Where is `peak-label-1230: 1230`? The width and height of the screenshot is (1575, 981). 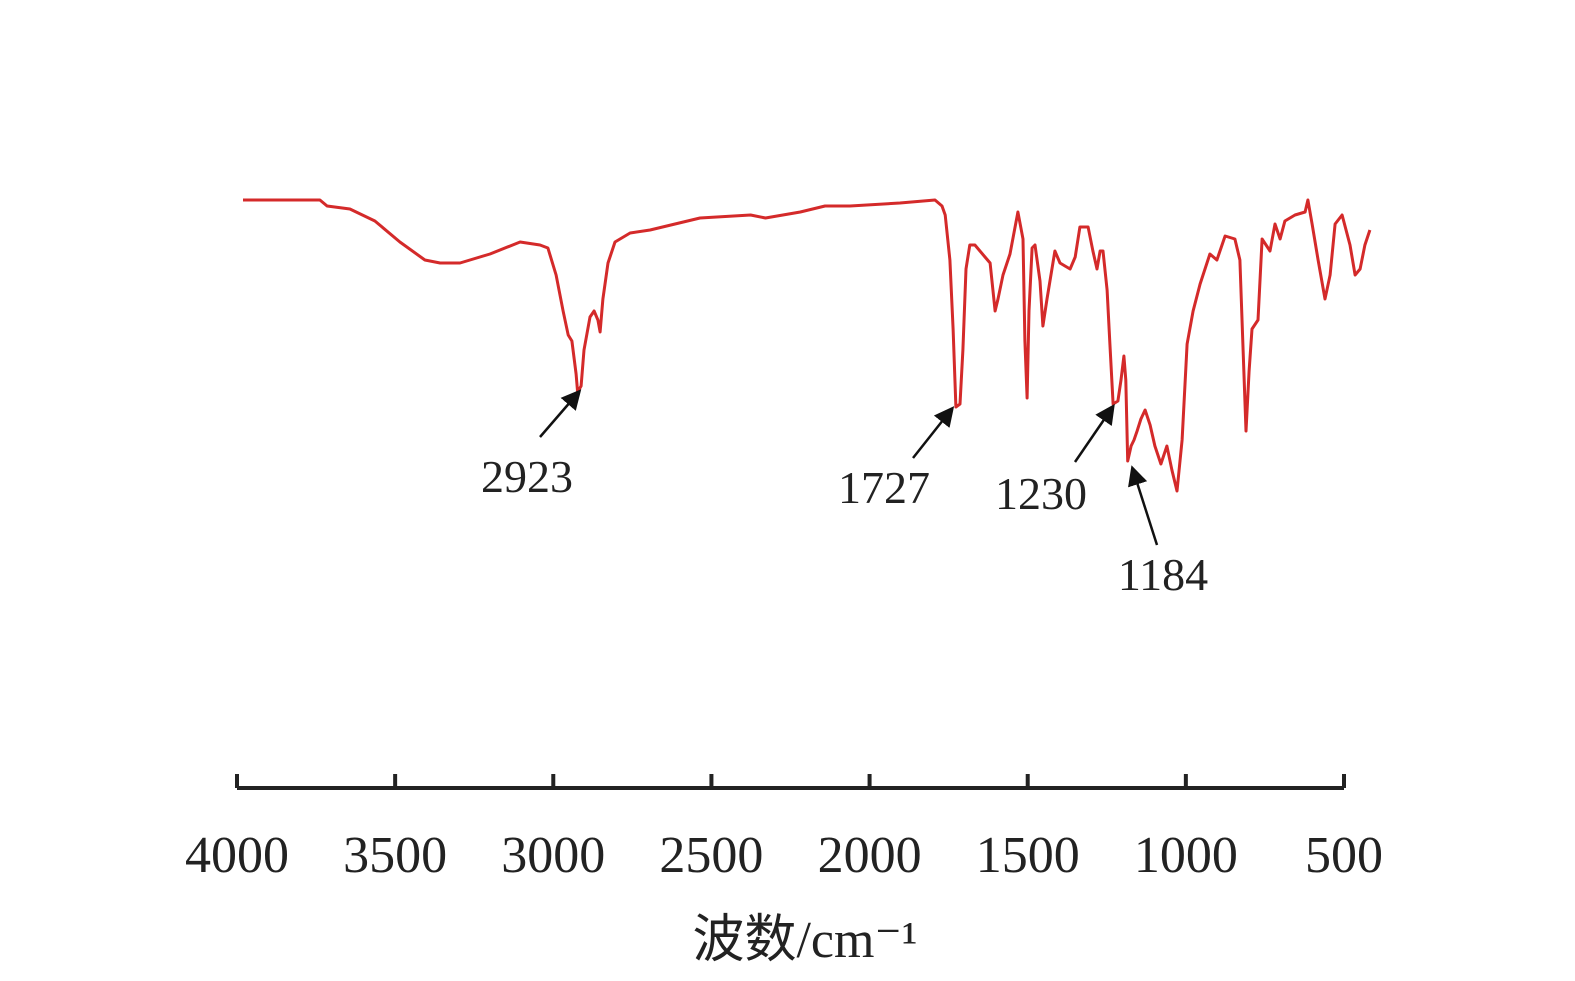 peak-label-1230: 1230 is located at coordinates (1041, 493).